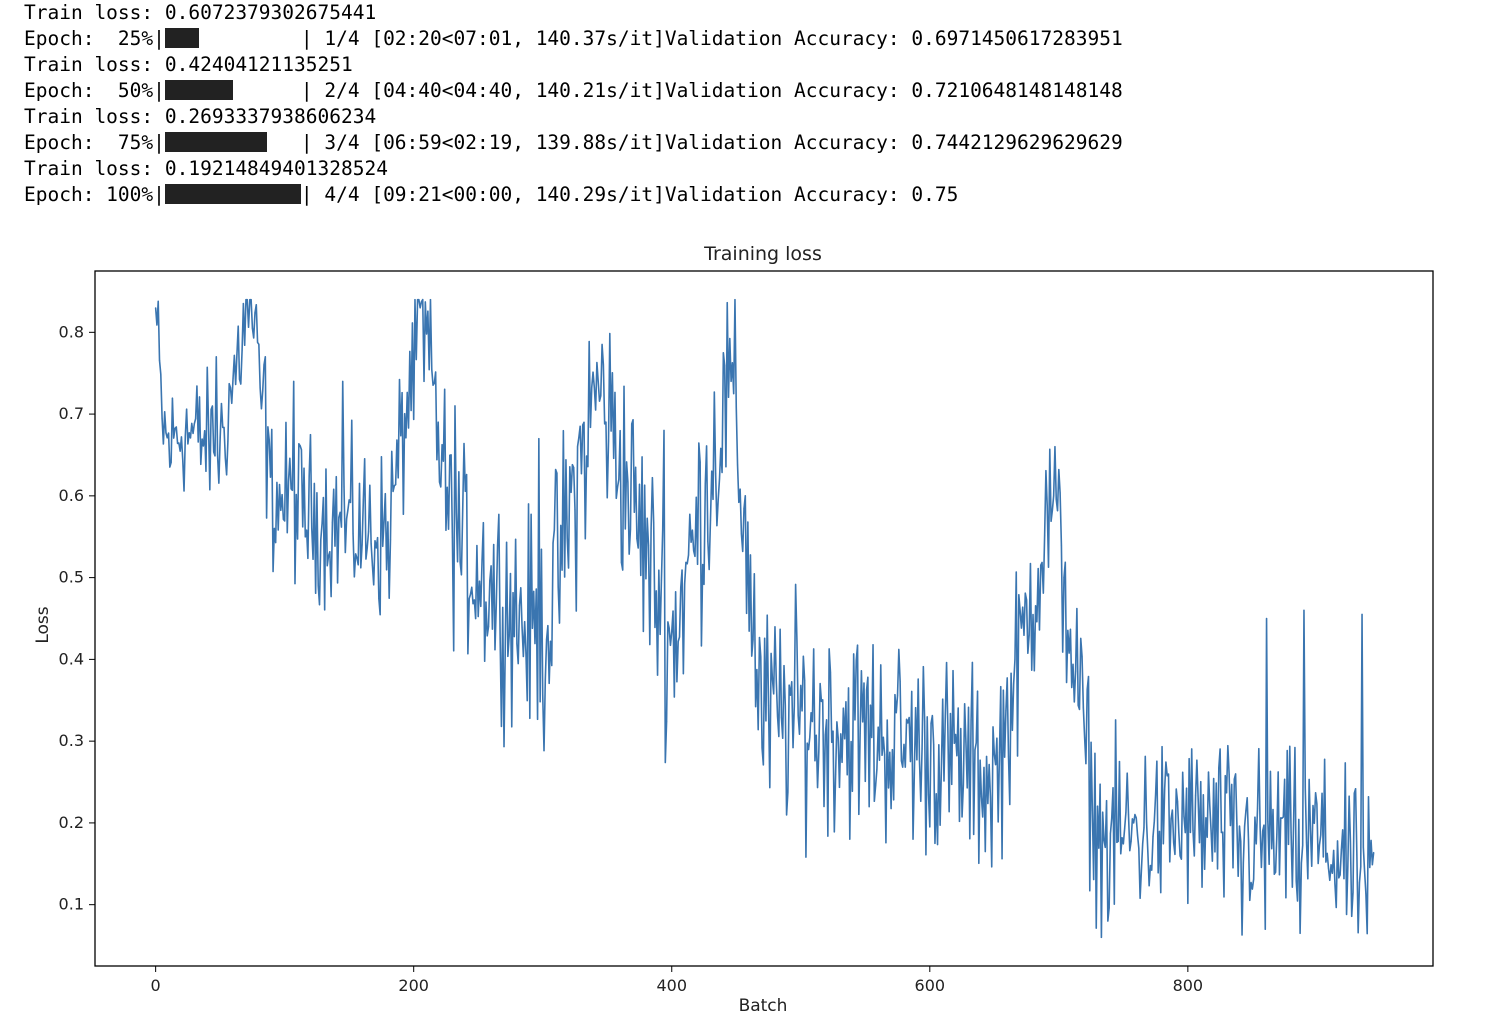 This screenshot has height=1016, width=1494. What do you see at coordinates (200, 116) in the screenshot?
I see `train-loss-text: Train loss: 0.2693337938606234` at bounding box center [200, 116].